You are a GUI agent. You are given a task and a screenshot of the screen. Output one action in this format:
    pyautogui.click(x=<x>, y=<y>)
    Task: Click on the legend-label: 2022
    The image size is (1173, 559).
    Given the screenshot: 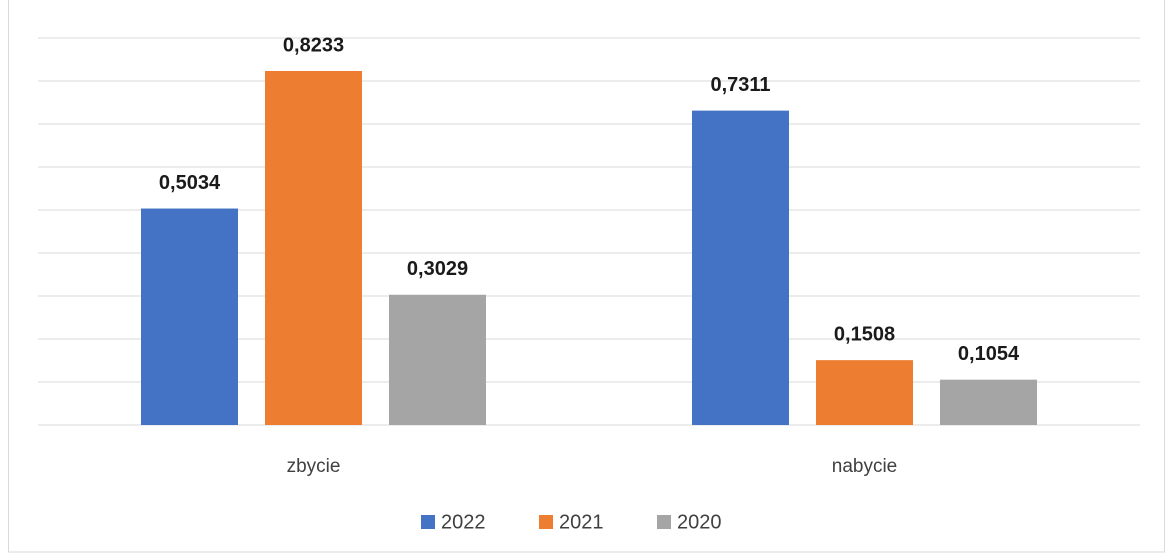 What is the action you would take?
    pyautogui.click(x=463, y=522)
    